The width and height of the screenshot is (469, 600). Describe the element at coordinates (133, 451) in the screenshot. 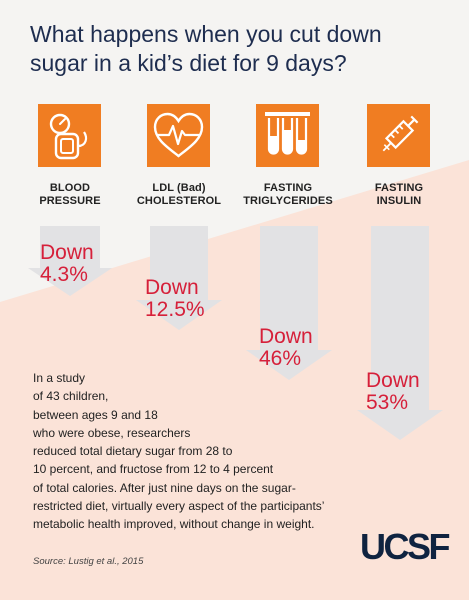

I see `study-line: reduced total dietary sugar from 28 to` at that location.